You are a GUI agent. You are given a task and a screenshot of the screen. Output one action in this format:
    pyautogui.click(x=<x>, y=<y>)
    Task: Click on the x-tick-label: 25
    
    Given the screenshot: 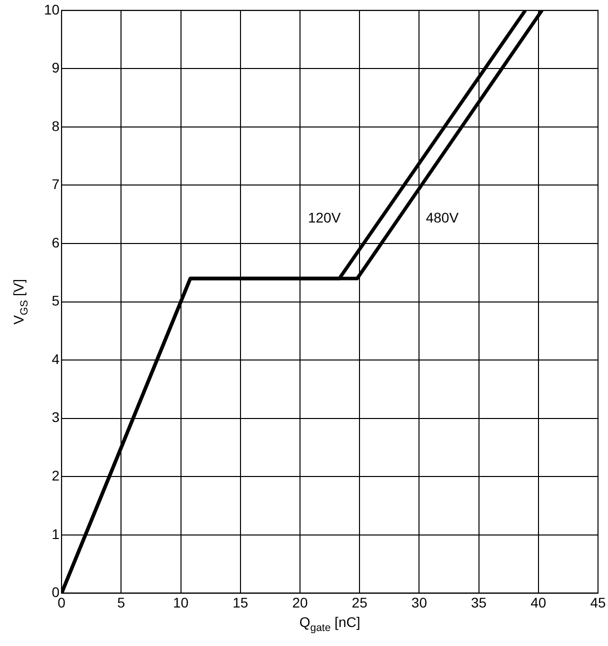 What is the action you would take?
    pyautogui.click(x=360, y=602)
    